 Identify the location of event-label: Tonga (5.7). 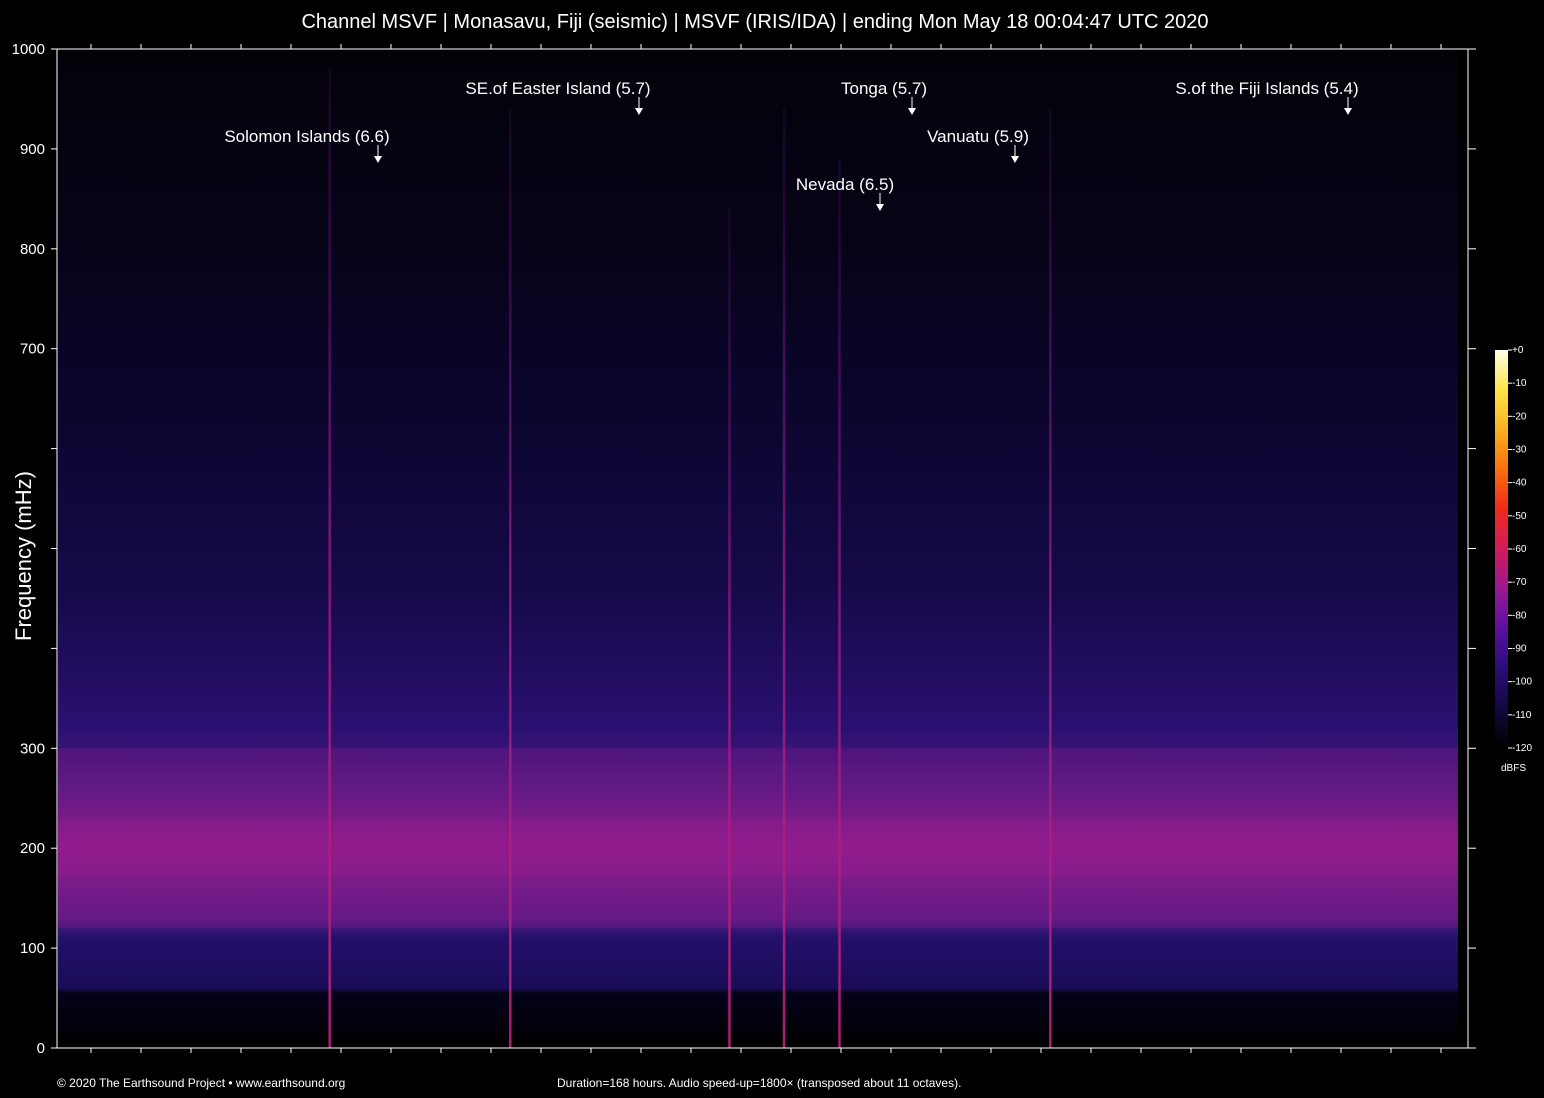
(884, 88).